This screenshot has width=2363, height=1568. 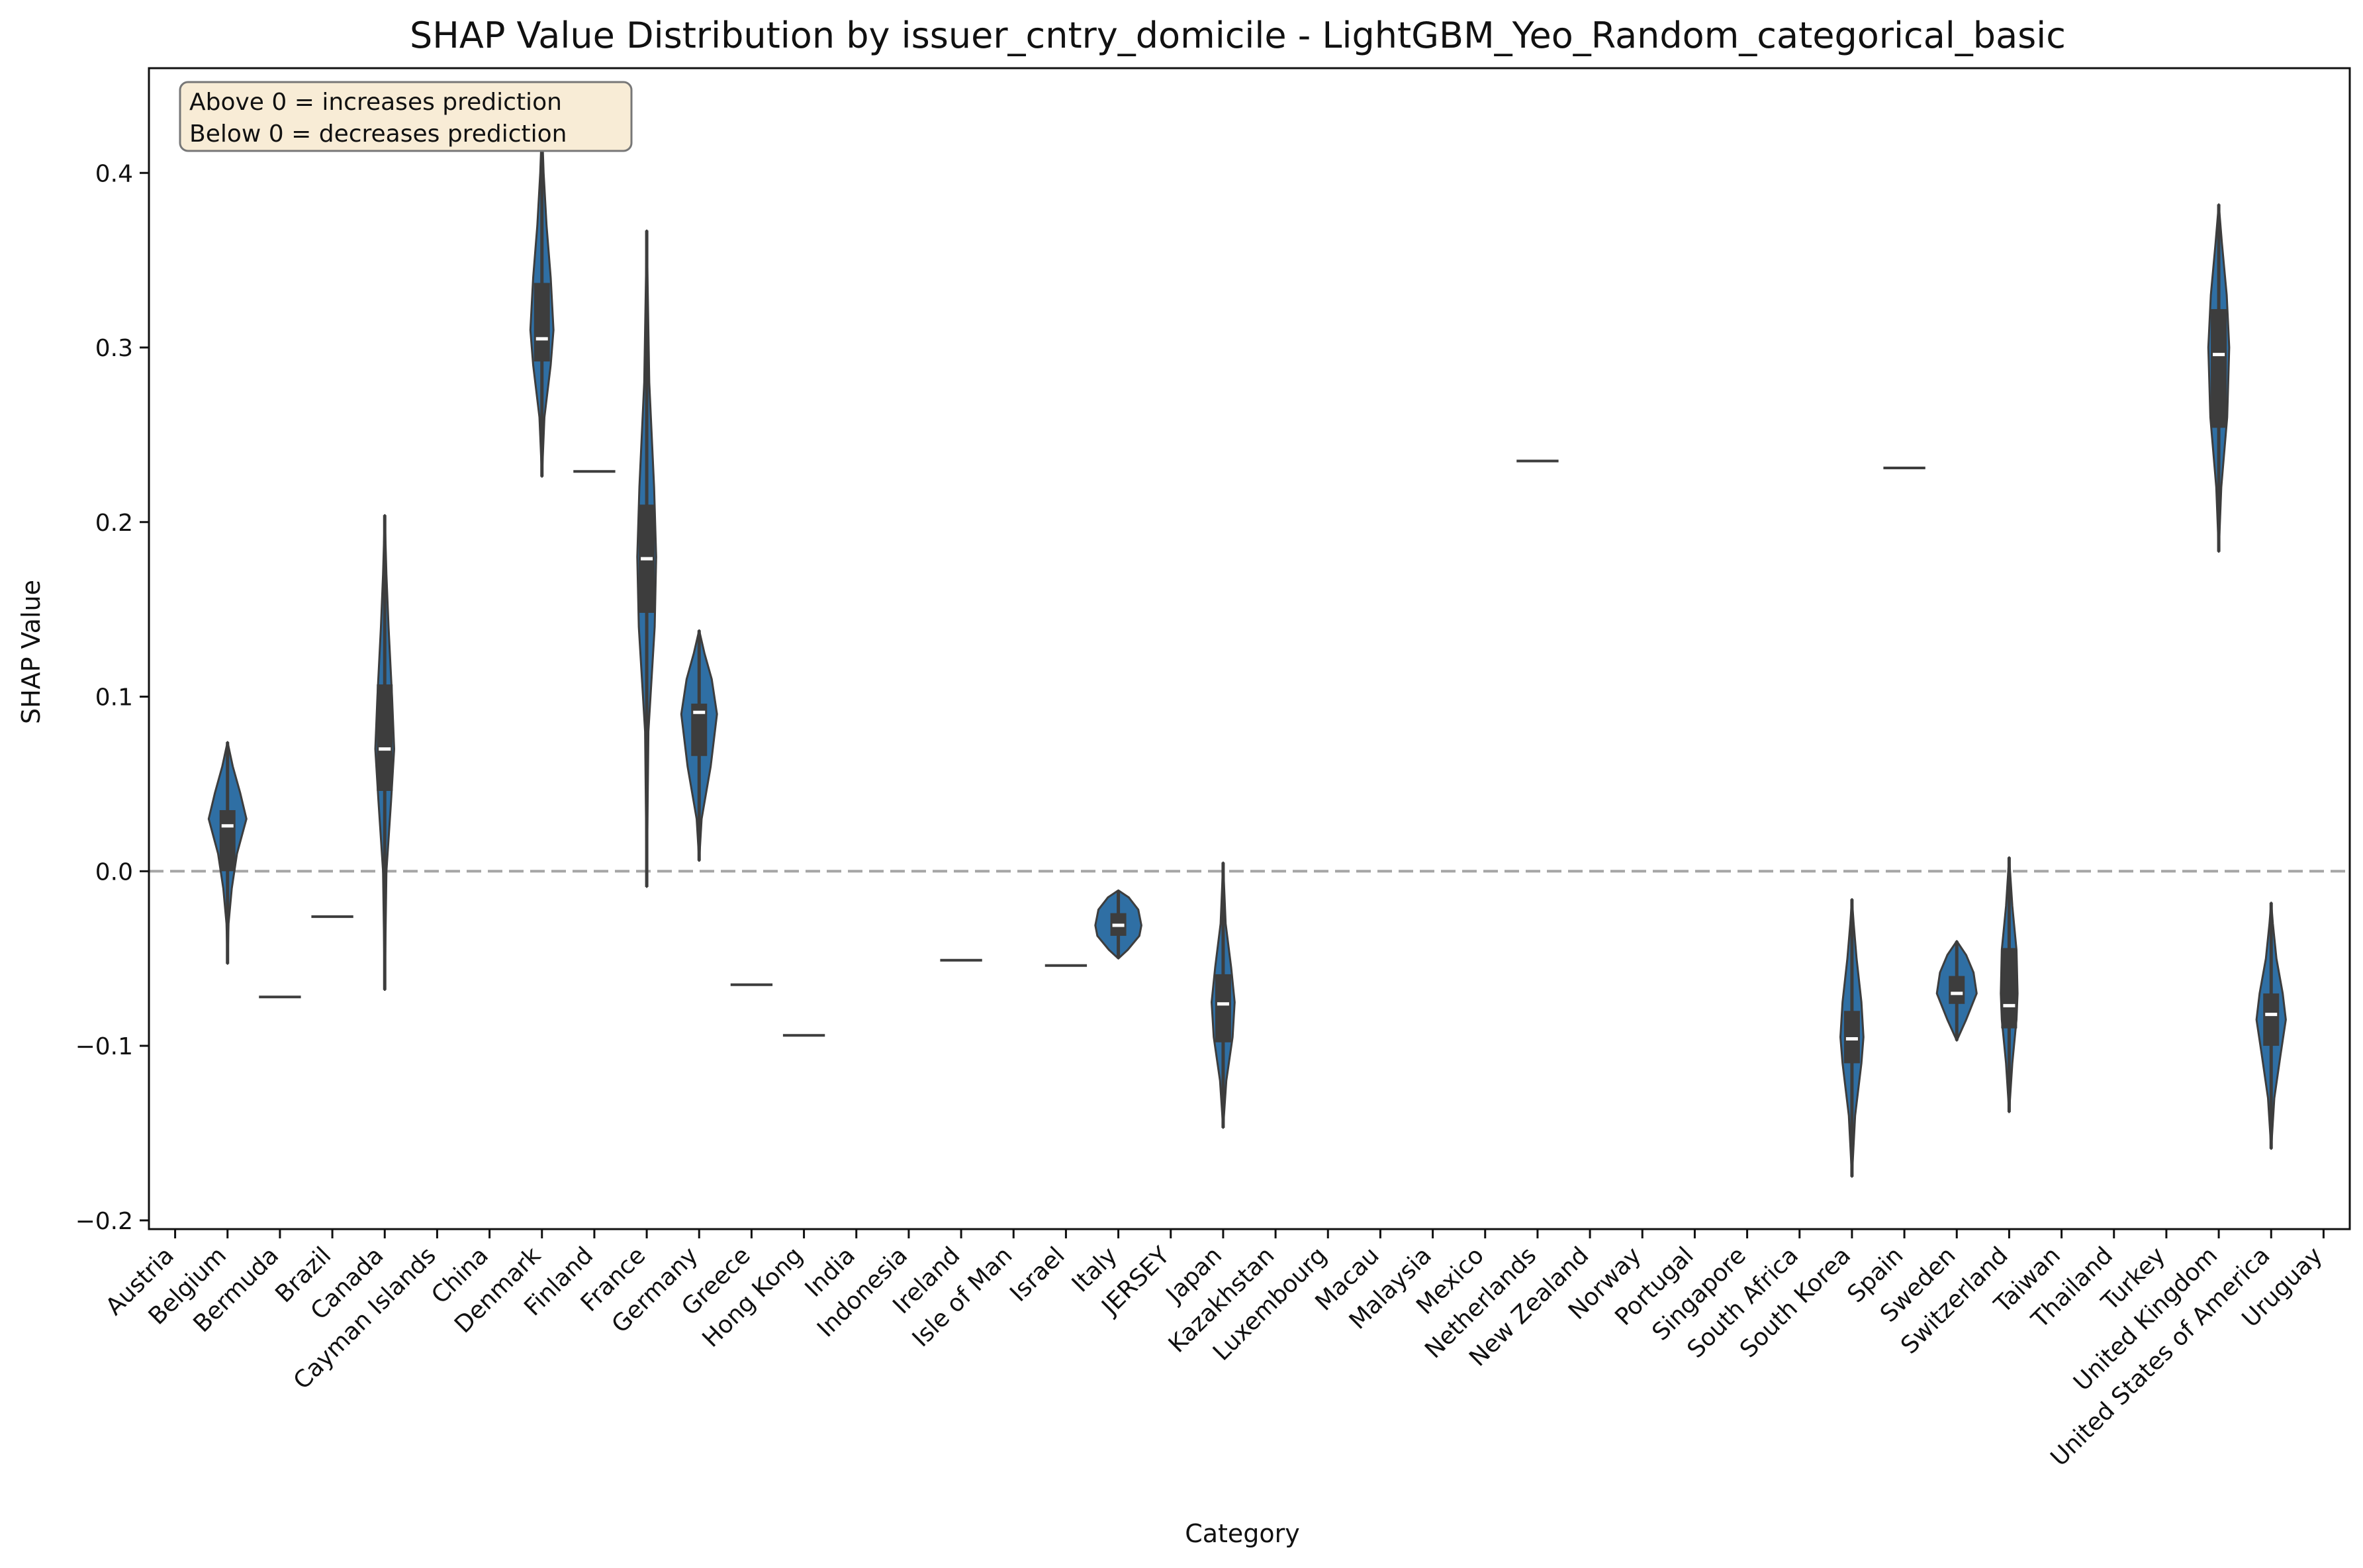 What do you see at coordinates (2009, 988) in the screenshot?
I see `box-switzerland` at bounding box center [2009, 988].